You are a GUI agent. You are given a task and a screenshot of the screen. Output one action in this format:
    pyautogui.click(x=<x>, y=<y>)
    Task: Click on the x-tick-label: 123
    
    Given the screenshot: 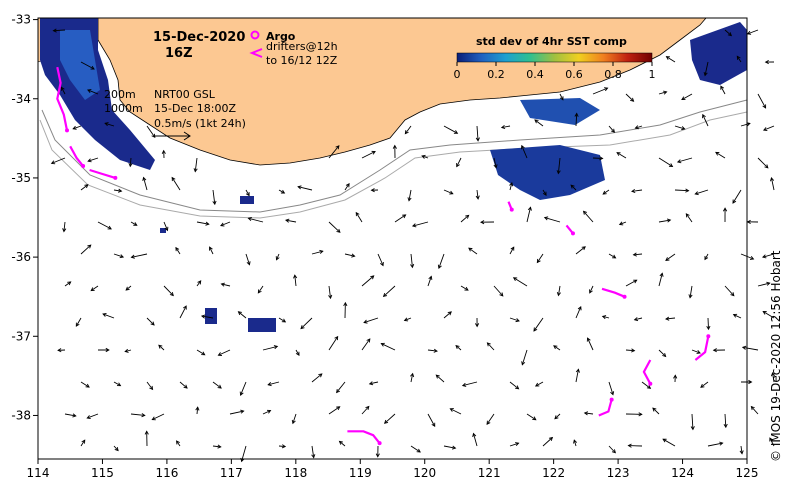 What is the action you would take?
    pyautogui.click(x=618, y=473)
    